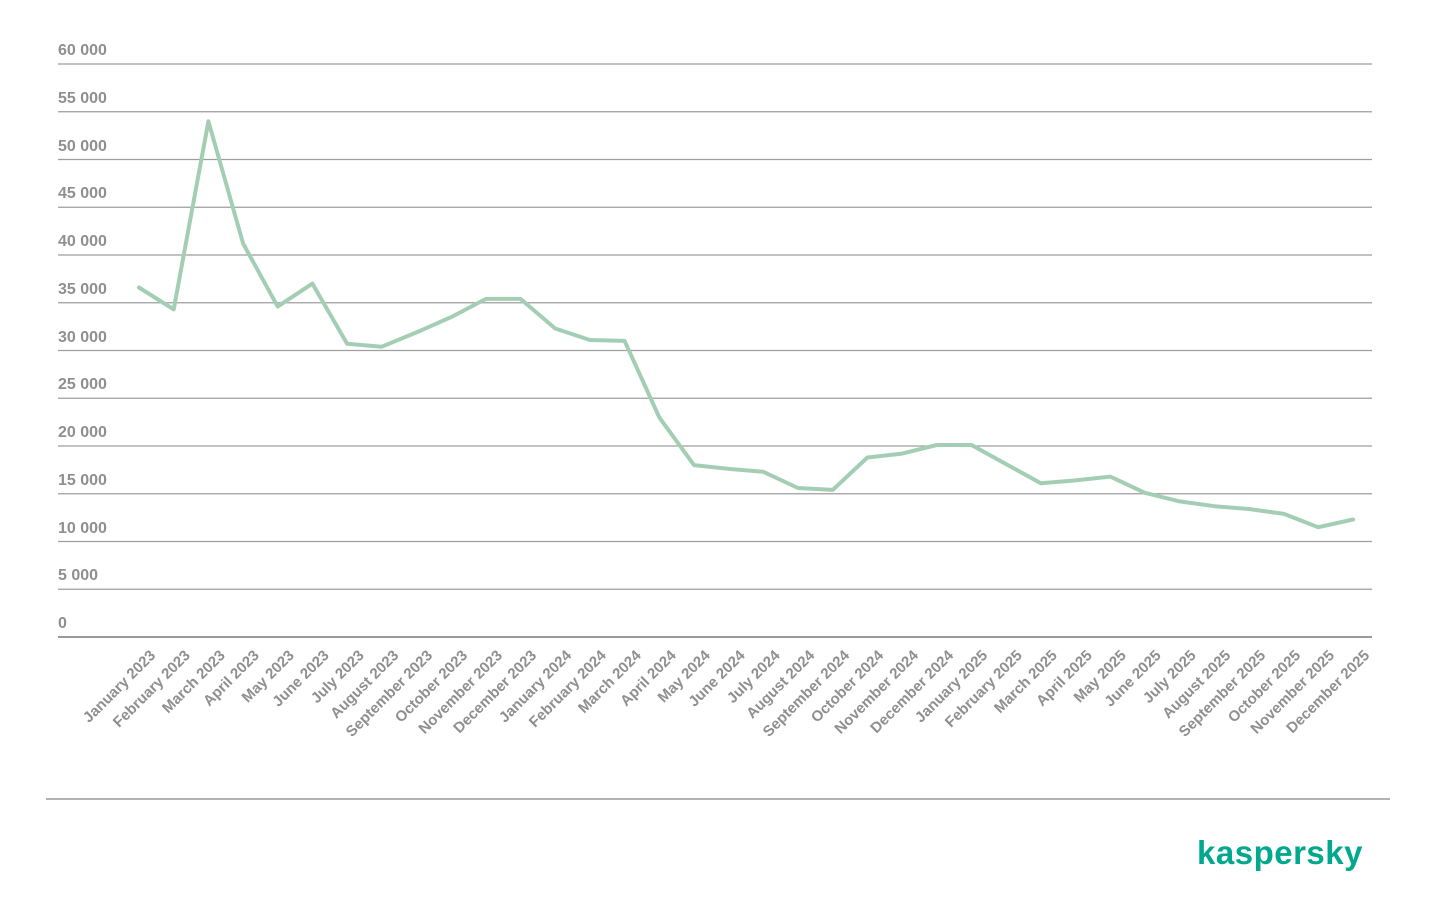 The width and height of the screenshot is (1429, 916). What do you see at coordinates (82, 289) in the screenshot?
I see `y-axis-tick-label: 35 000` at bounding box center [82, 289].